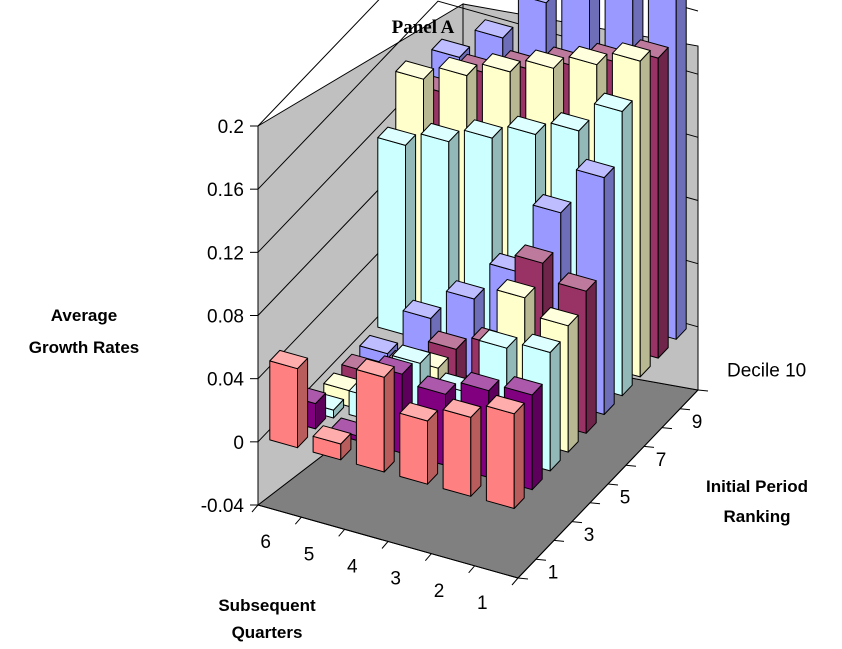  Describe the element at coordinates (267, 632) in the screenshot. I see `x-axis-label-line2: Quarters` at that location.